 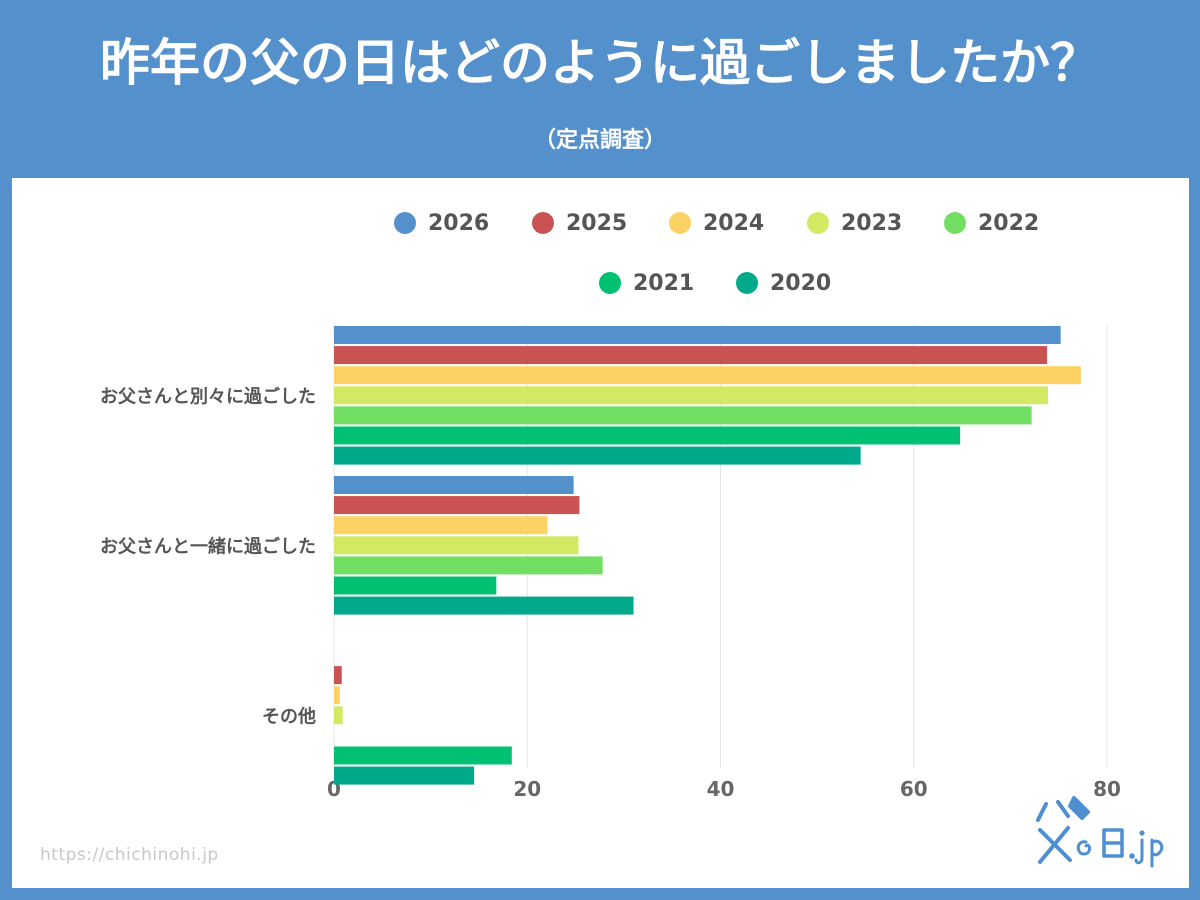 I want to click on legend-swatch-2022, so click(x=955, y=223).